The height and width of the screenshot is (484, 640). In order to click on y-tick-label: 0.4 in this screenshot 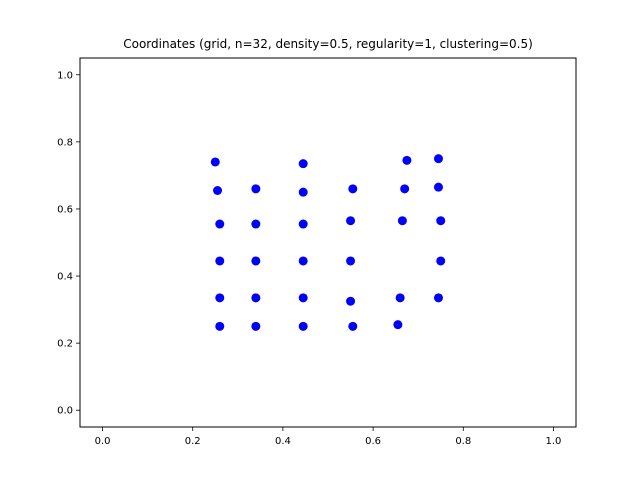, I will do `click(65, 277)`.